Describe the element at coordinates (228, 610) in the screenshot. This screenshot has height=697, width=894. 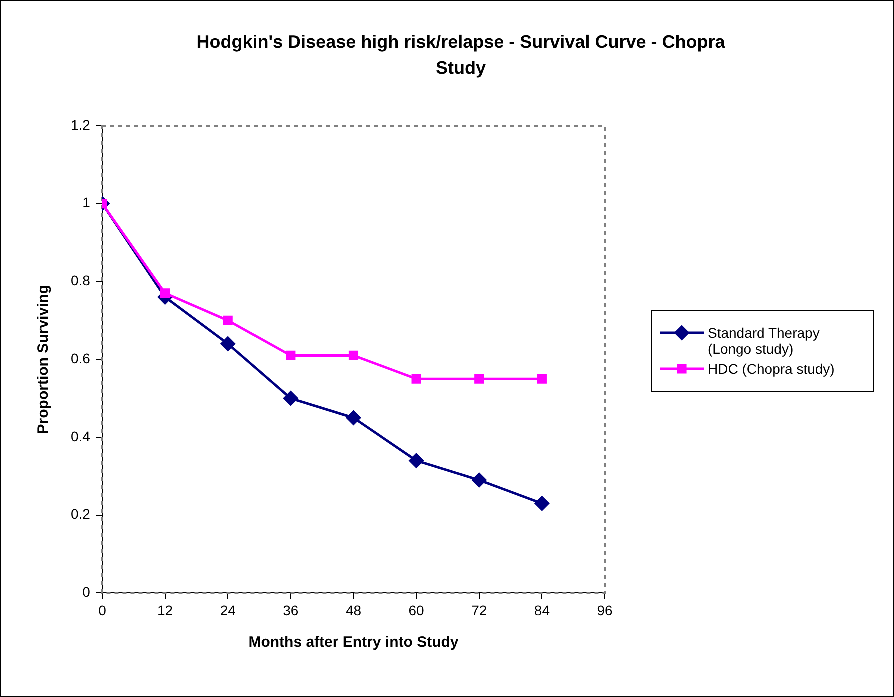
I see `x-tick-label: 24` at that location.